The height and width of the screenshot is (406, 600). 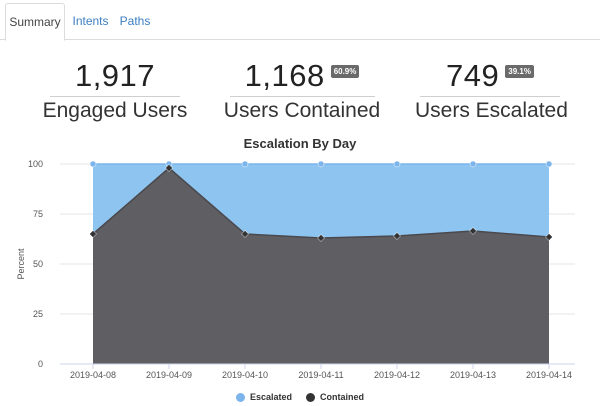 What do you see at coordinates (135, 21) in the screenshot?
I see `tab-paths: Paths` at bounding box center [135, 21].